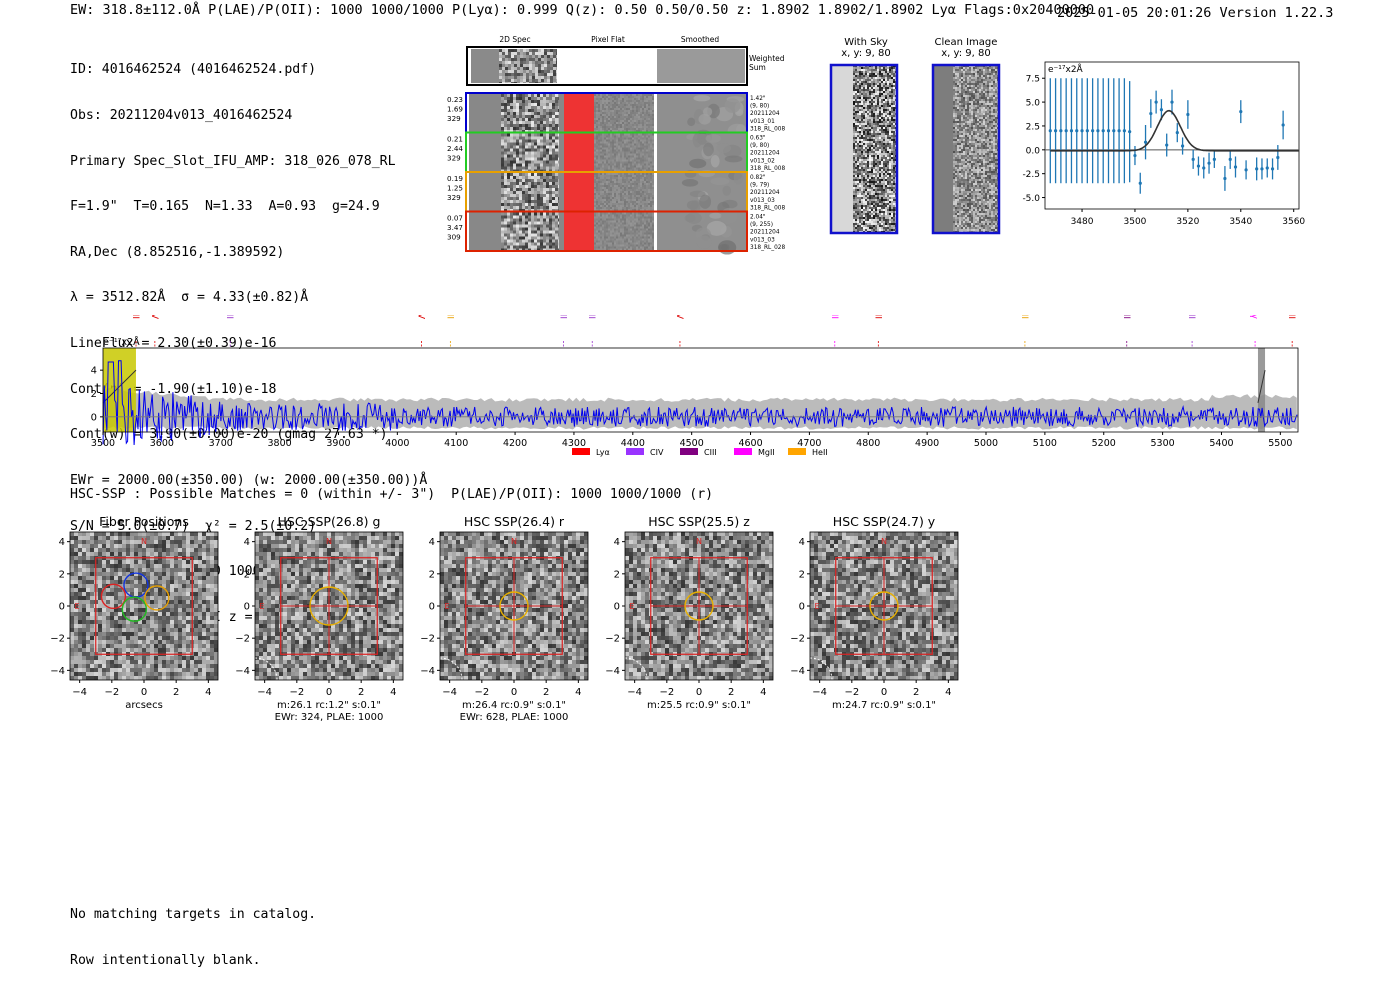  Describe the element at coordinates (432, 574) in the screenshot. I see `hsc-ytick-label: 2` at that location.